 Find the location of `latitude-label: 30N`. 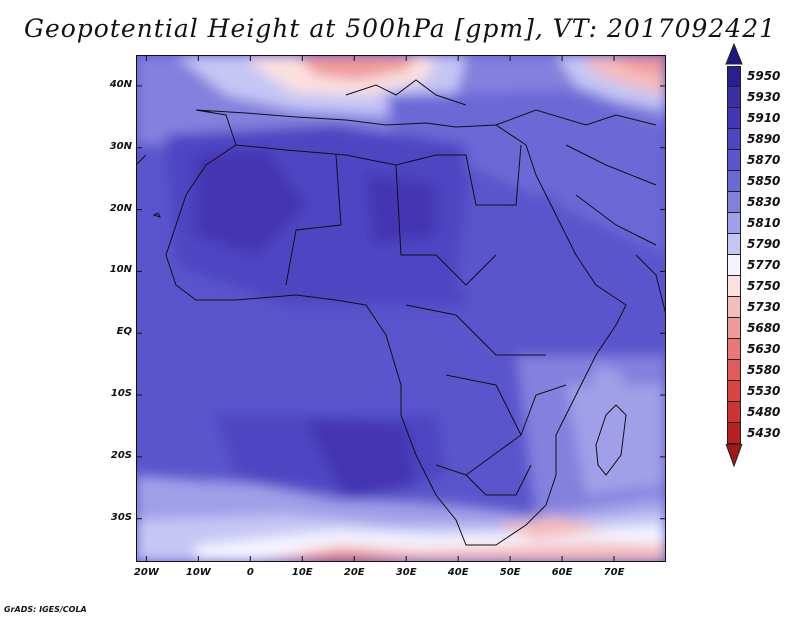

latitude-label: 30N is located at coordinates (120, 146).